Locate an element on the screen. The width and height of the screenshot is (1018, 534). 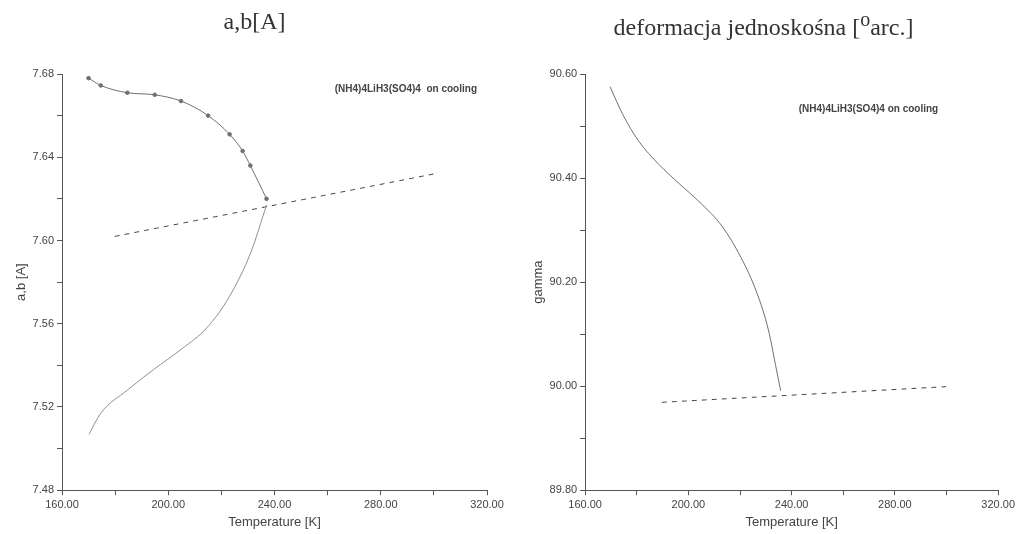
y-tick-label: 7.56 is located at coordinates (43, 322).